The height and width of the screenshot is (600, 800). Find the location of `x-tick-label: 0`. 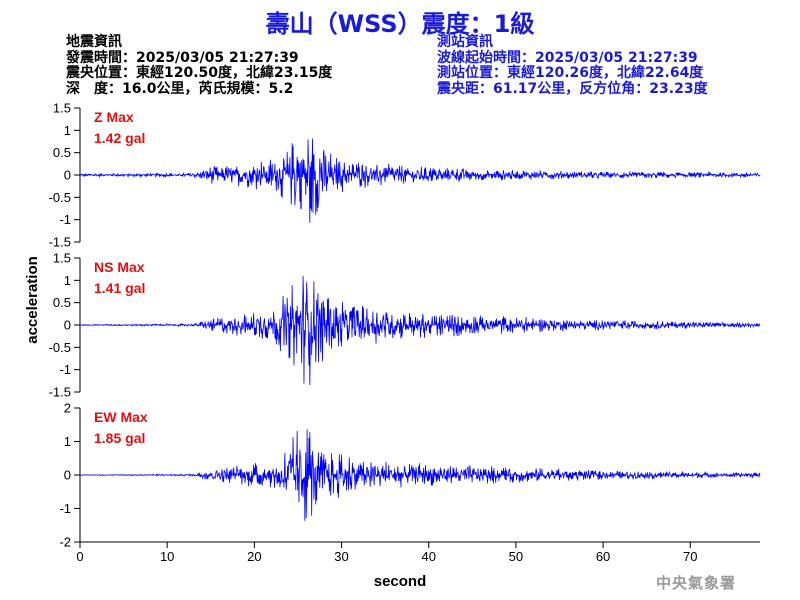

x-tick-label: 0 is located at coordinates (79, 556).